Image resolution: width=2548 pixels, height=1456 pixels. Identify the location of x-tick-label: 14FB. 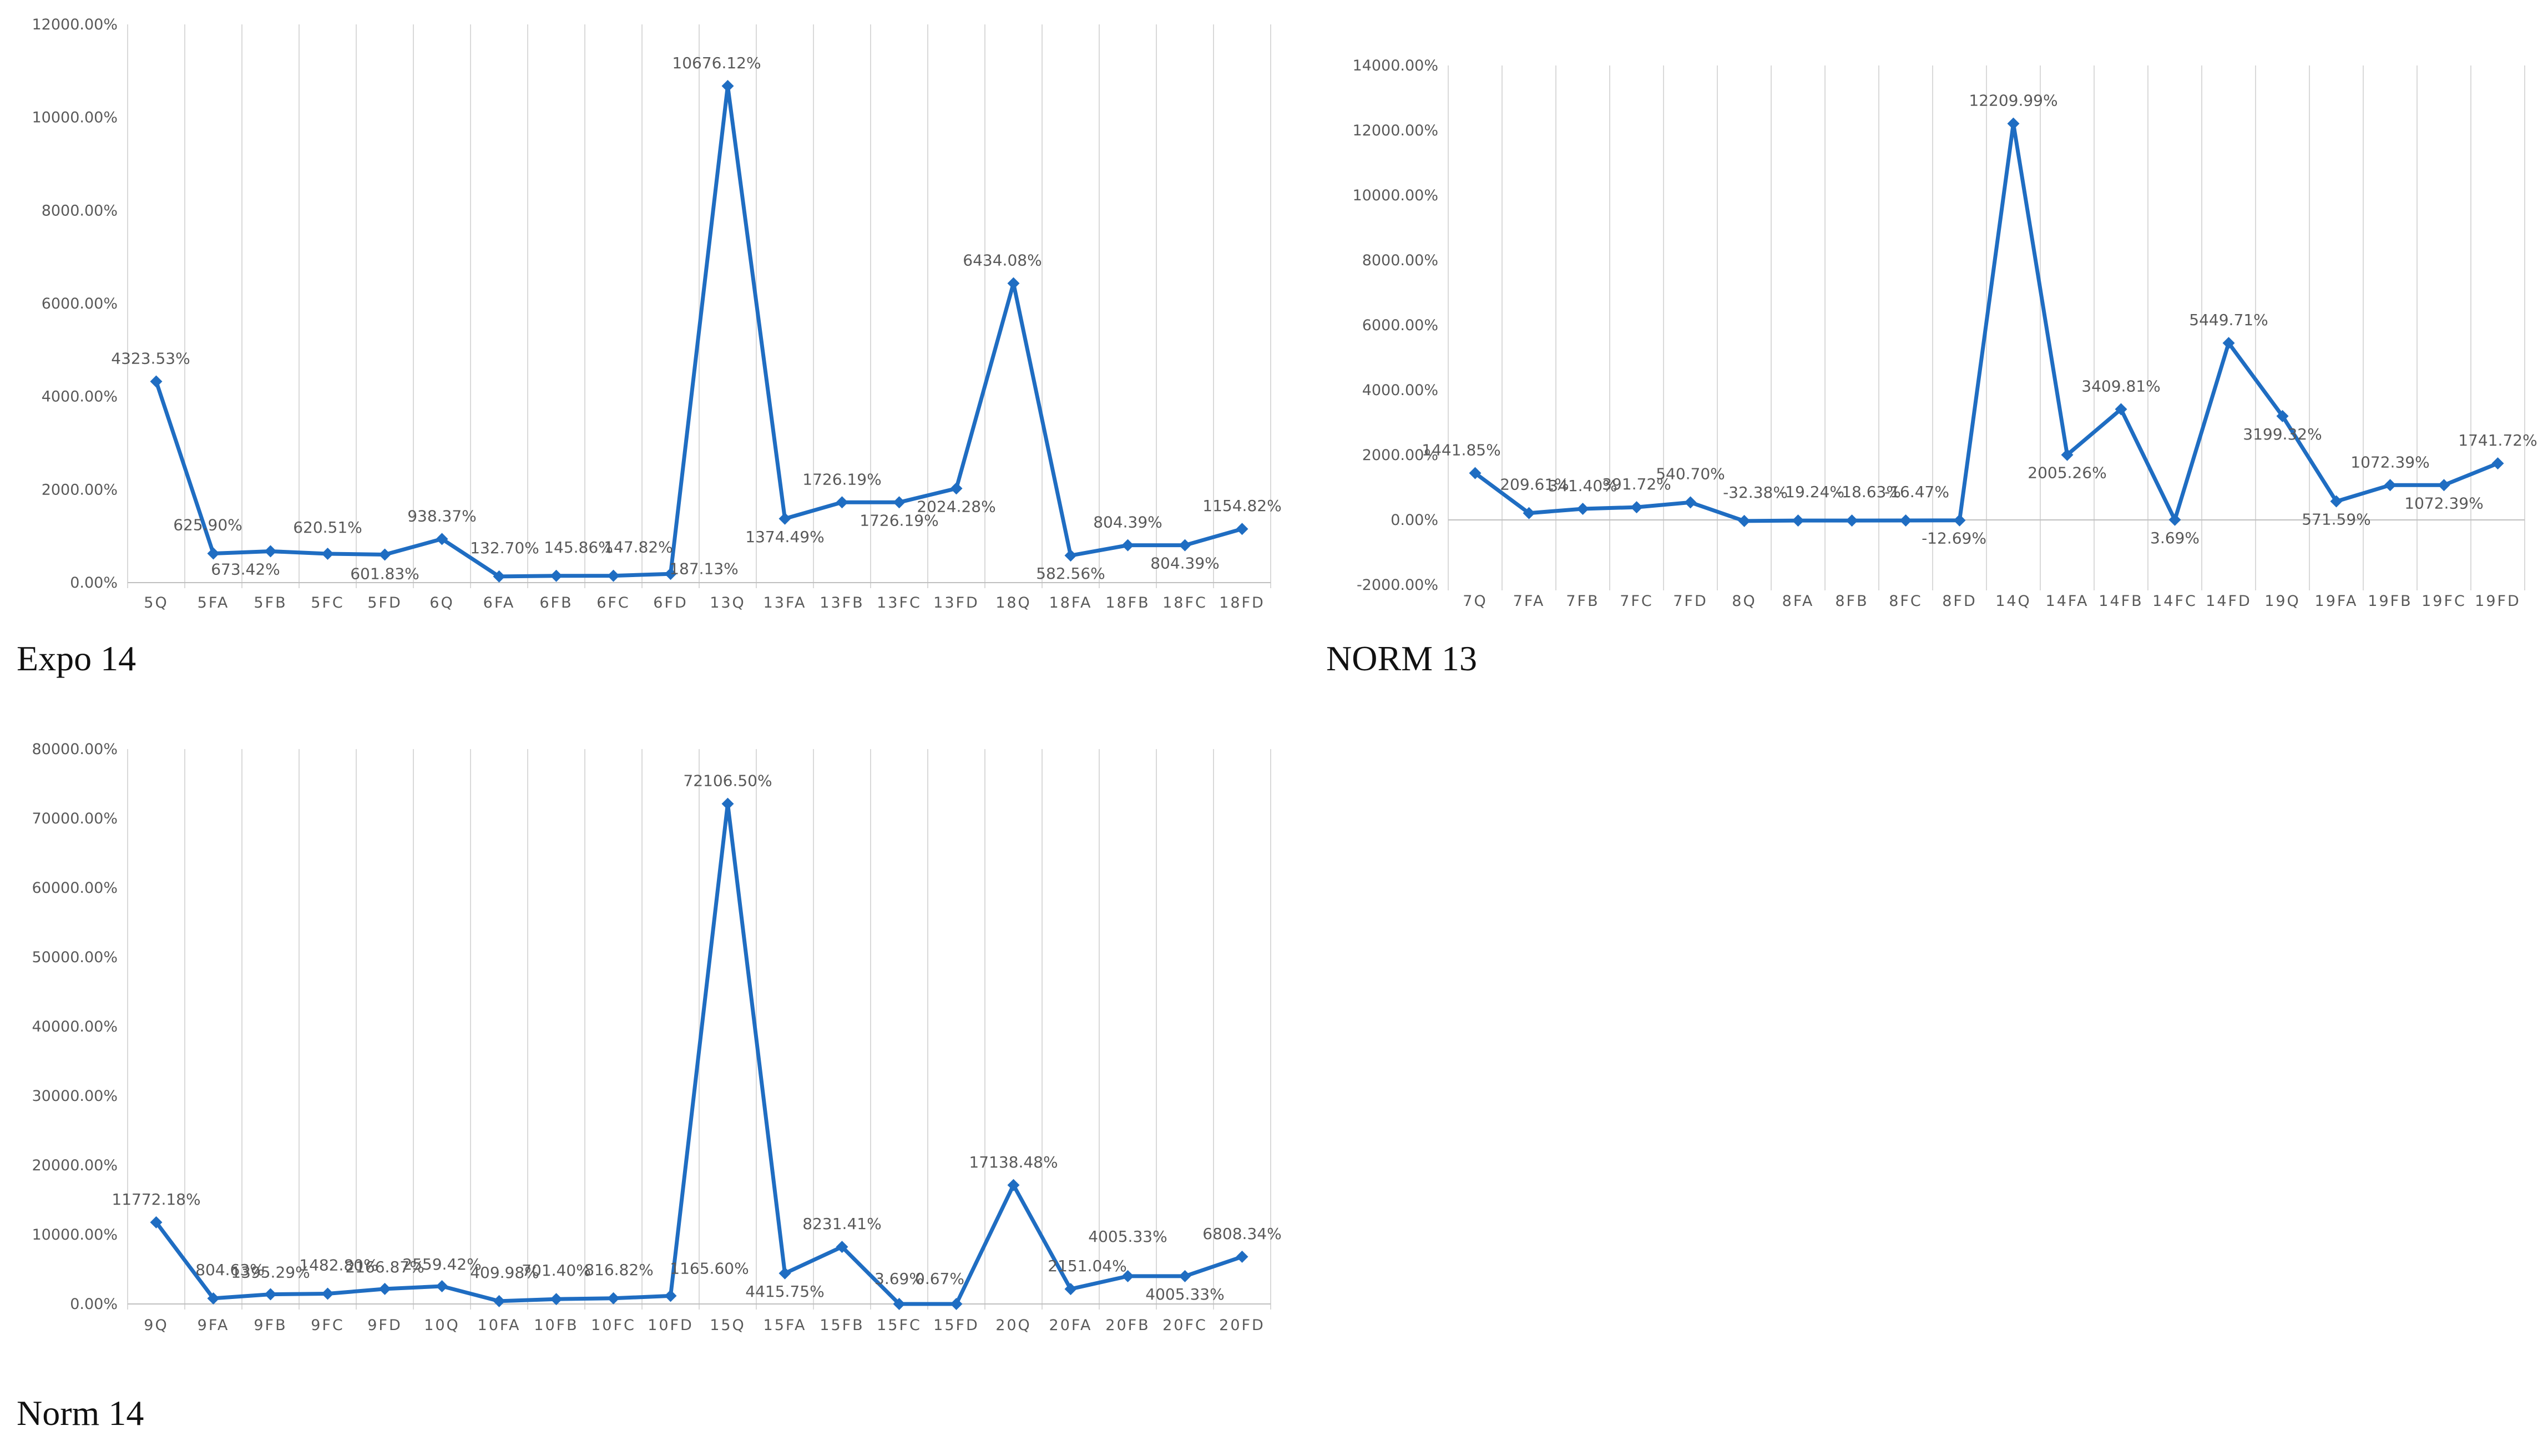
(2121, 602).